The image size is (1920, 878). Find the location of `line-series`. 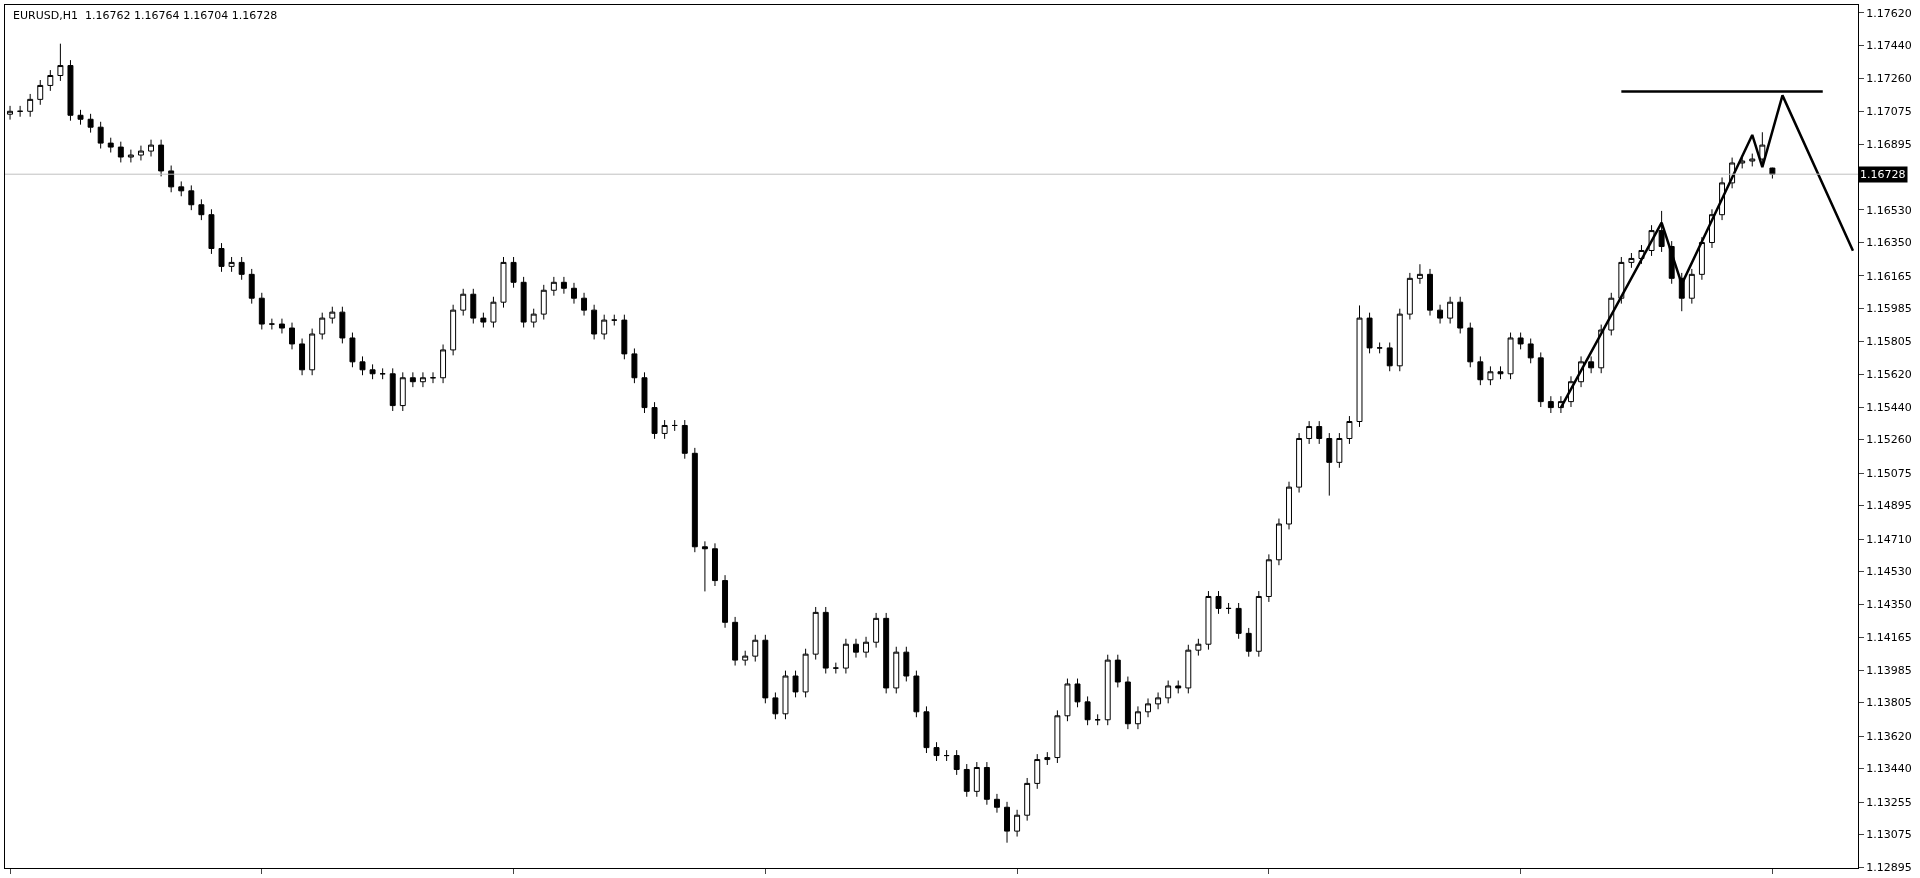

line-series is located at coordinates (1707, 251).